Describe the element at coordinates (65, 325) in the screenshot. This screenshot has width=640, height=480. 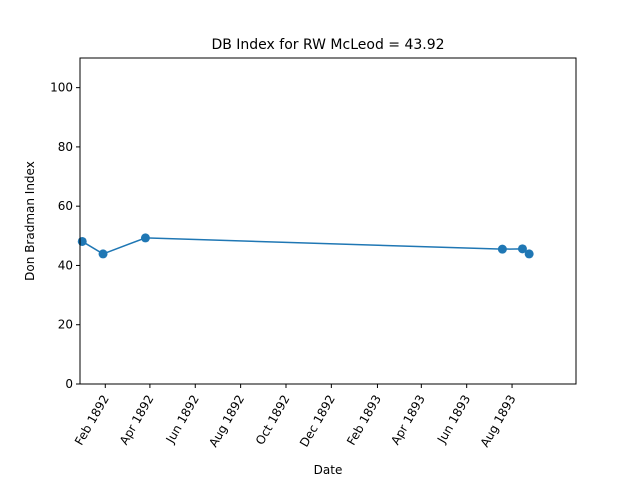
I see `y-tick-label: 20` at that location.